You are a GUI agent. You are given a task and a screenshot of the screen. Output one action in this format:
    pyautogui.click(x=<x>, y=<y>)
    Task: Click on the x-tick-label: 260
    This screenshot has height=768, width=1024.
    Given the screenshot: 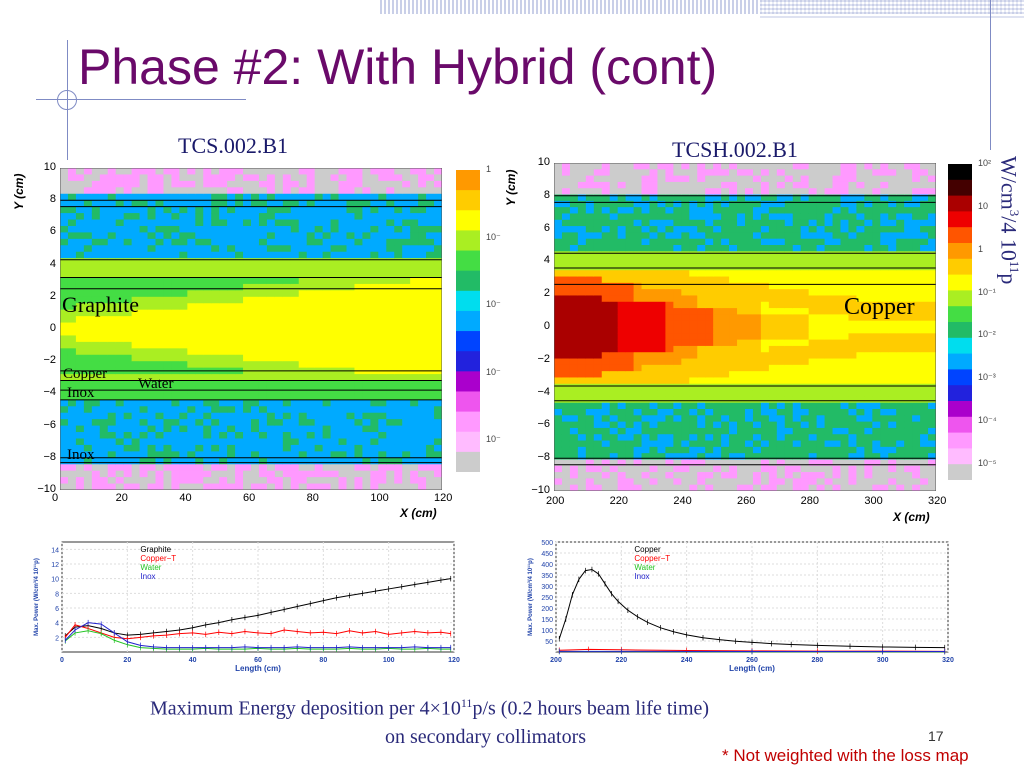 What is the action you would take?
    pyautogui.click(x=746, y=501)
    